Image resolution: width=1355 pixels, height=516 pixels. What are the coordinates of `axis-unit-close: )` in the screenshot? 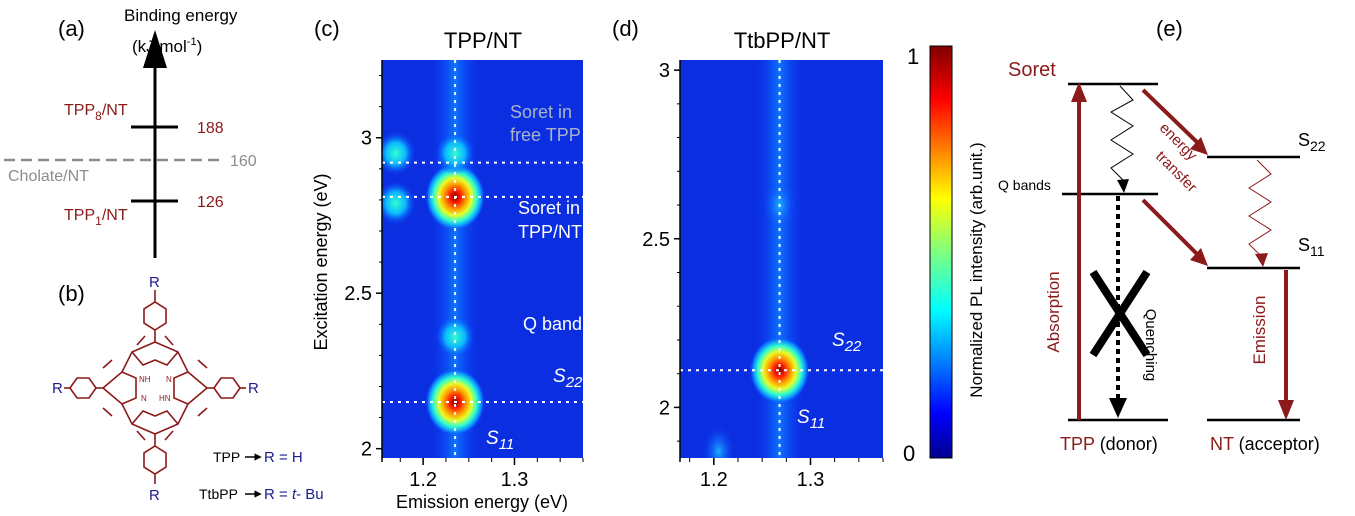 It's located at (200, 46).